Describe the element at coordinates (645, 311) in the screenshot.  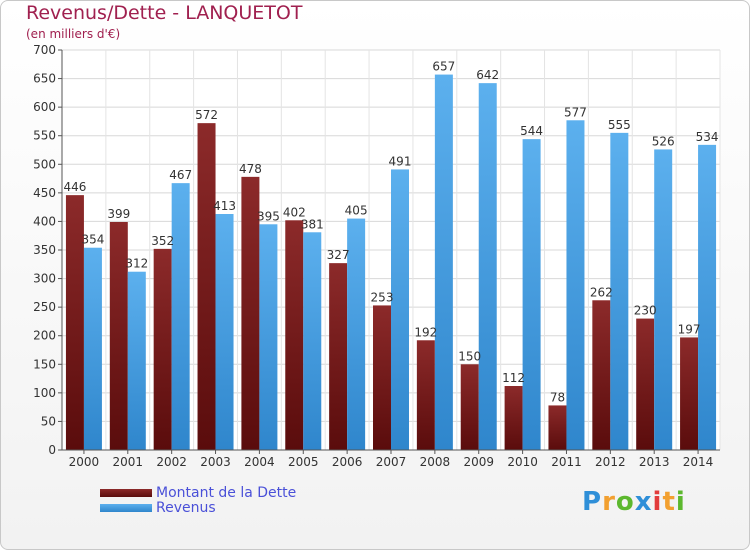
I see `data-label-dette: 230` at that location.